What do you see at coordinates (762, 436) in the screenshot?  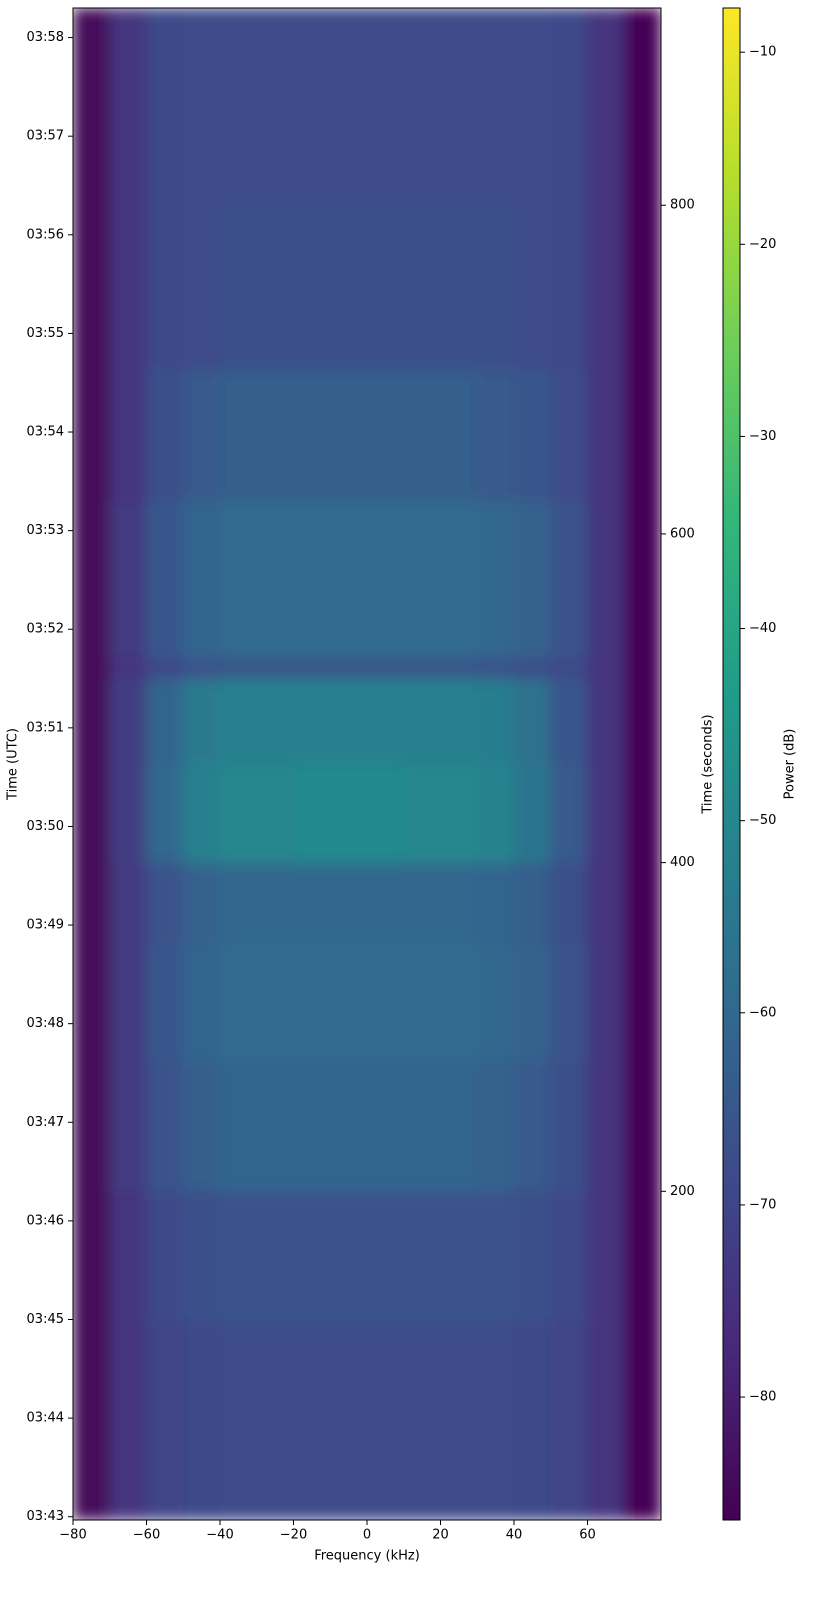 I see `colorbar-tick-label: −30` at bounding box center [762, 436].